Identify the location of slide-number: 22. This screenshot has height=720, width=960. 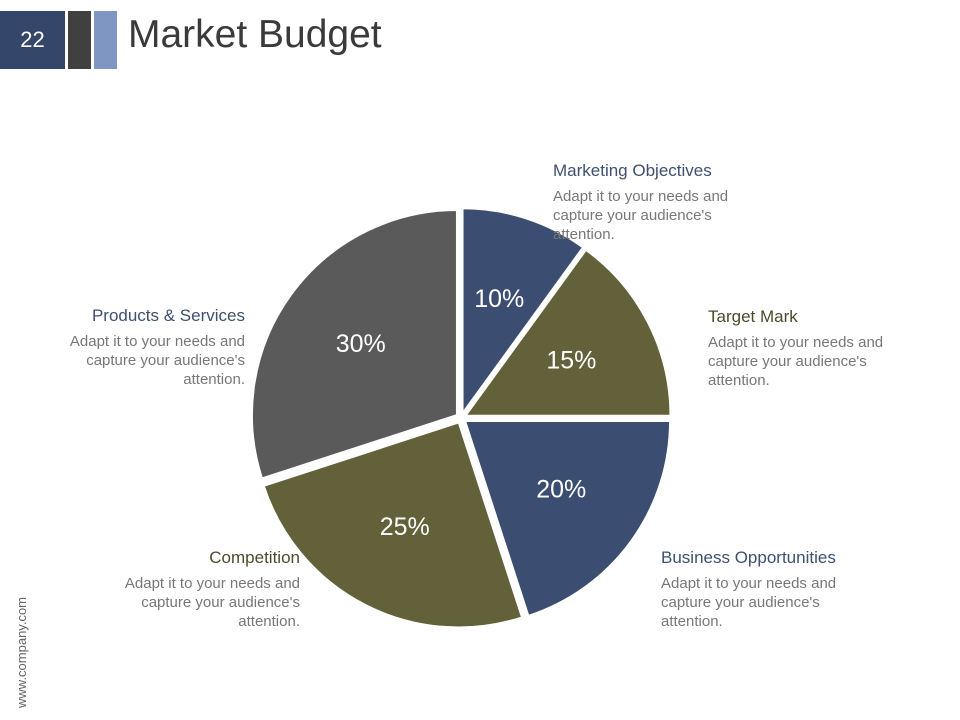
(32, 40).